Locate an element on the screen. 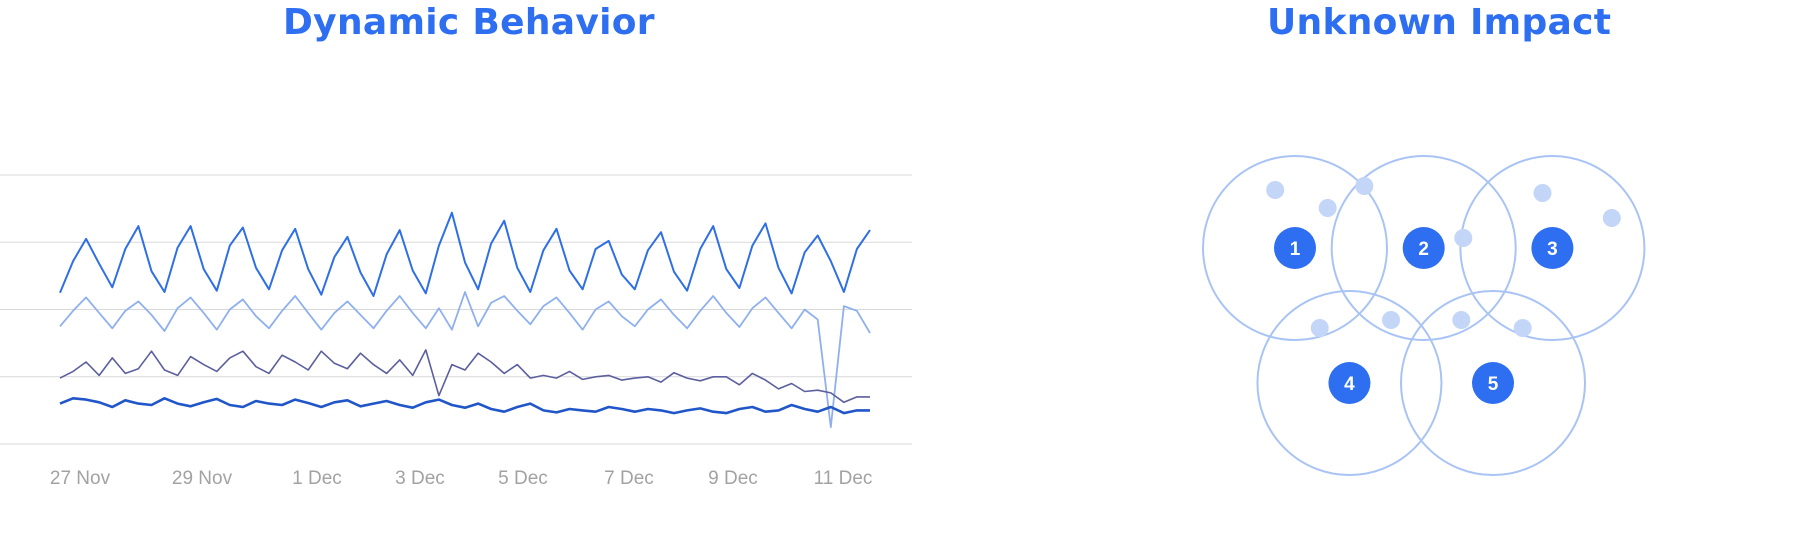  x-tick-label: 27 Nov is located at coordinates (80, 478).